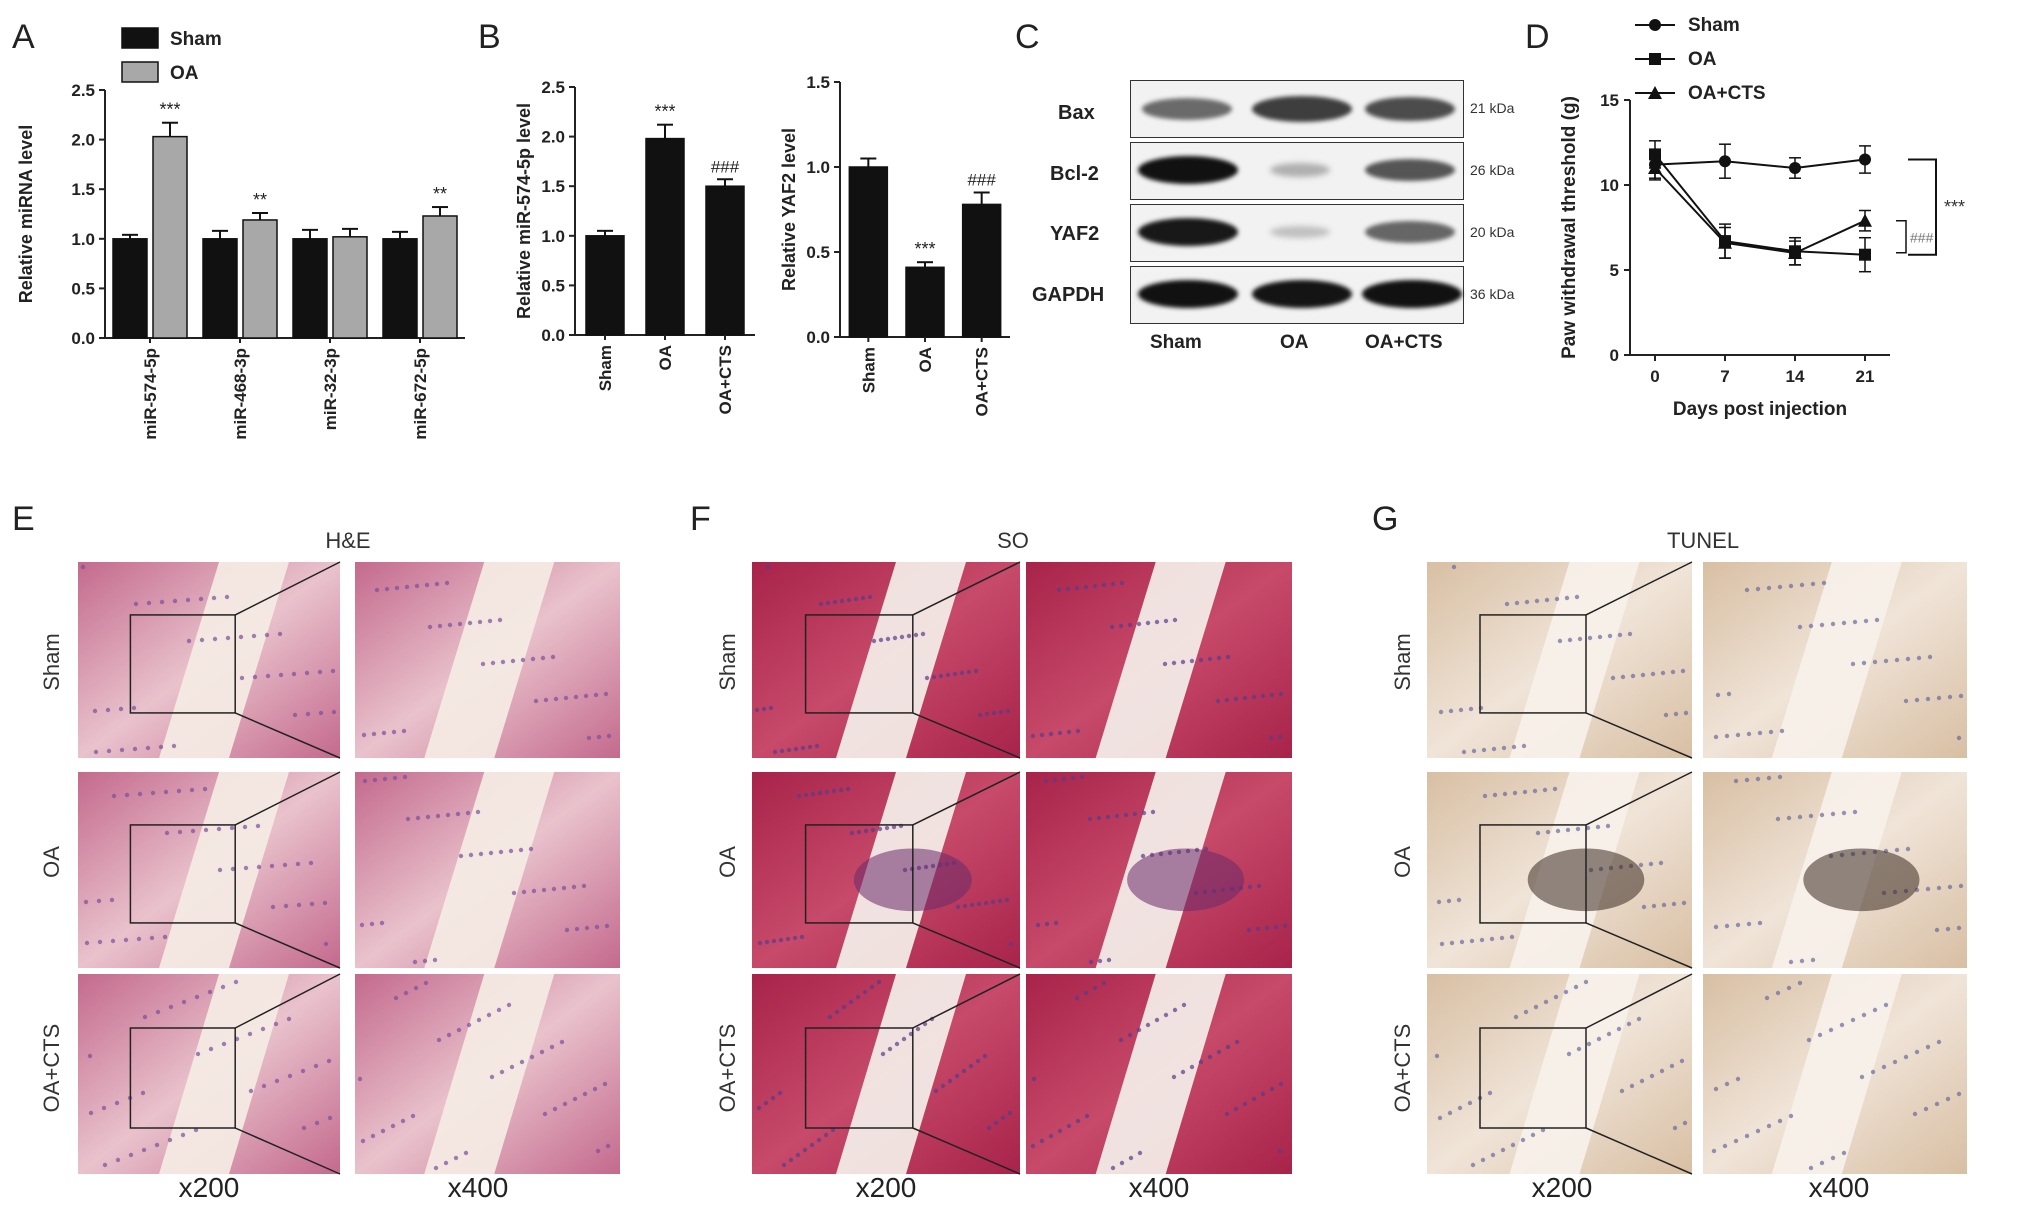  Describe the element at coordinates (700, 519) in the screenshot. I see `panel-letter-f: F` at that location.